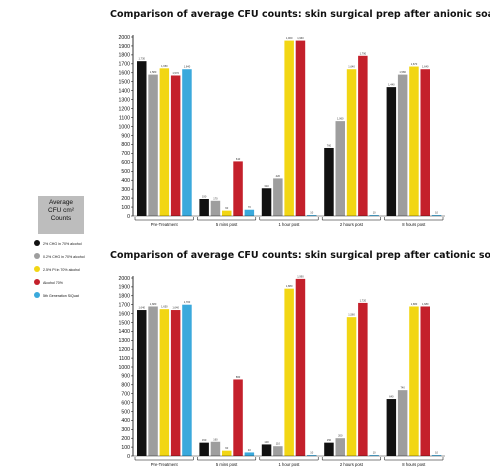 The height and width of the screenshot is (474, 490). Describe the element at coordinates (61, 295) in the screenshot. I see `legend-label: 5th Generation SiQuat` at that location.